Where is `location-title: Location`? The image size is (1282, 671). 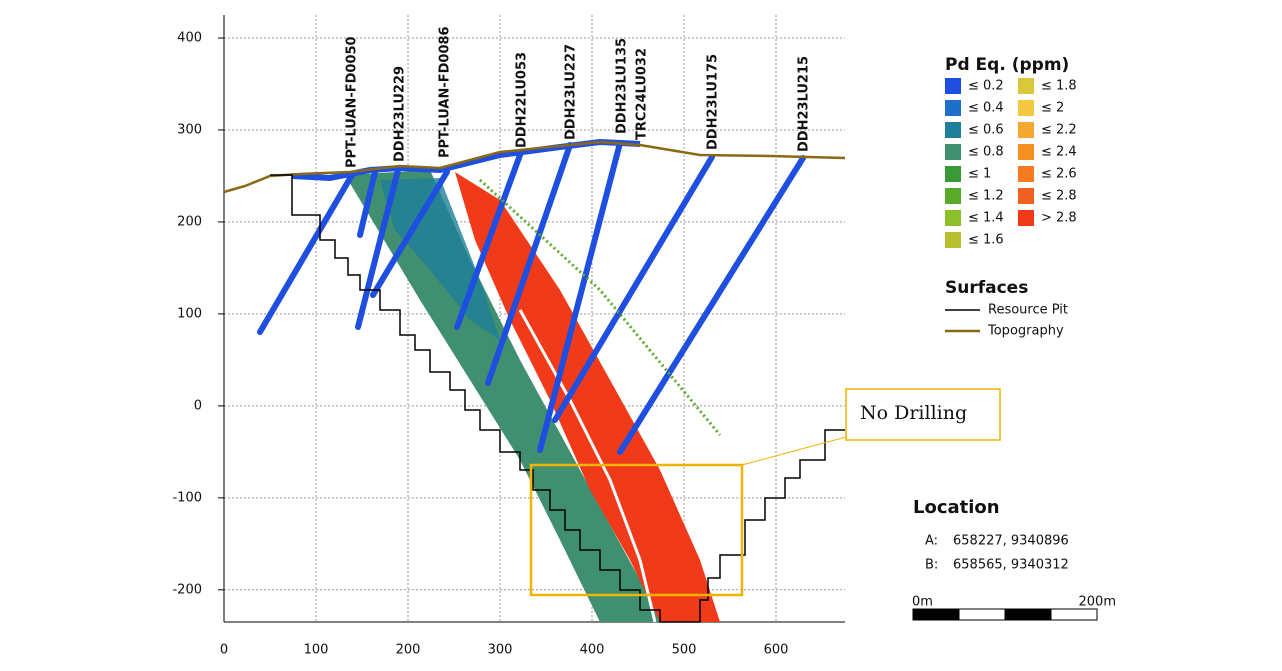 location-title: Location is located at coordinates (956, 507).